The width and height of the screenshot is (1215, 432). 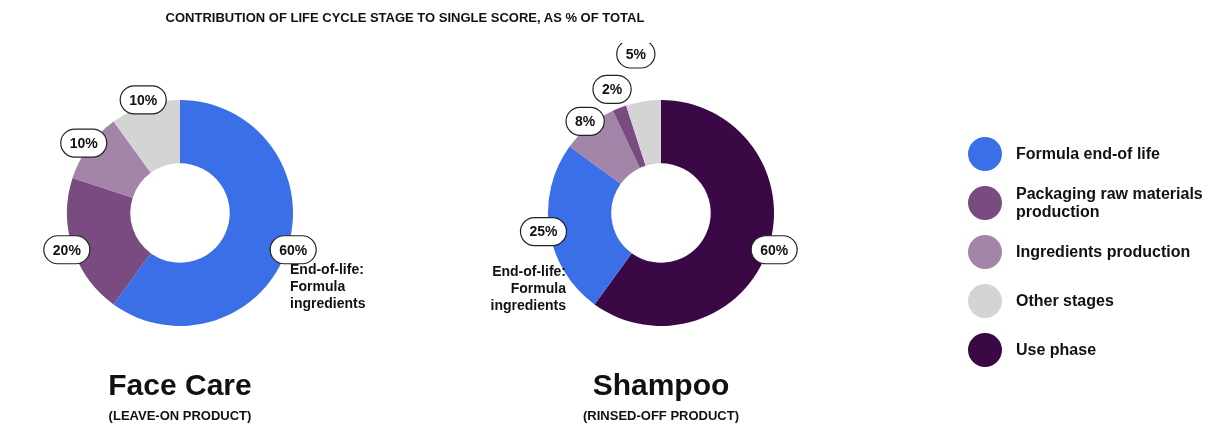 I want to click on legend-label: Other stages, so click(x=1065, y=301).